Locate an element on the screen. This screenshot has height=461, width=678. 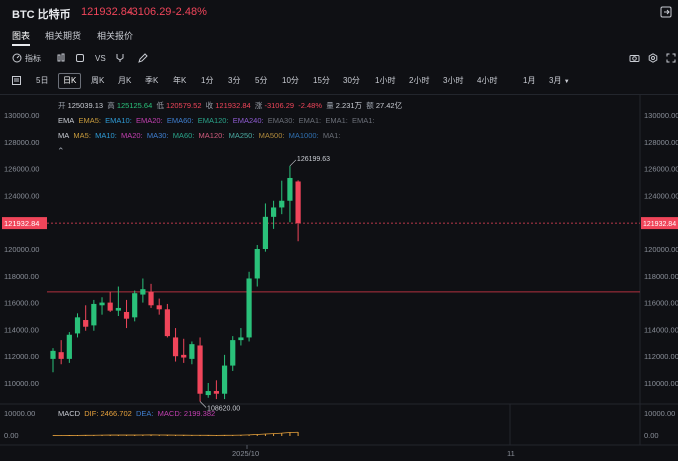
interval-4h: 4小时 is located at coordinates (487, 80).